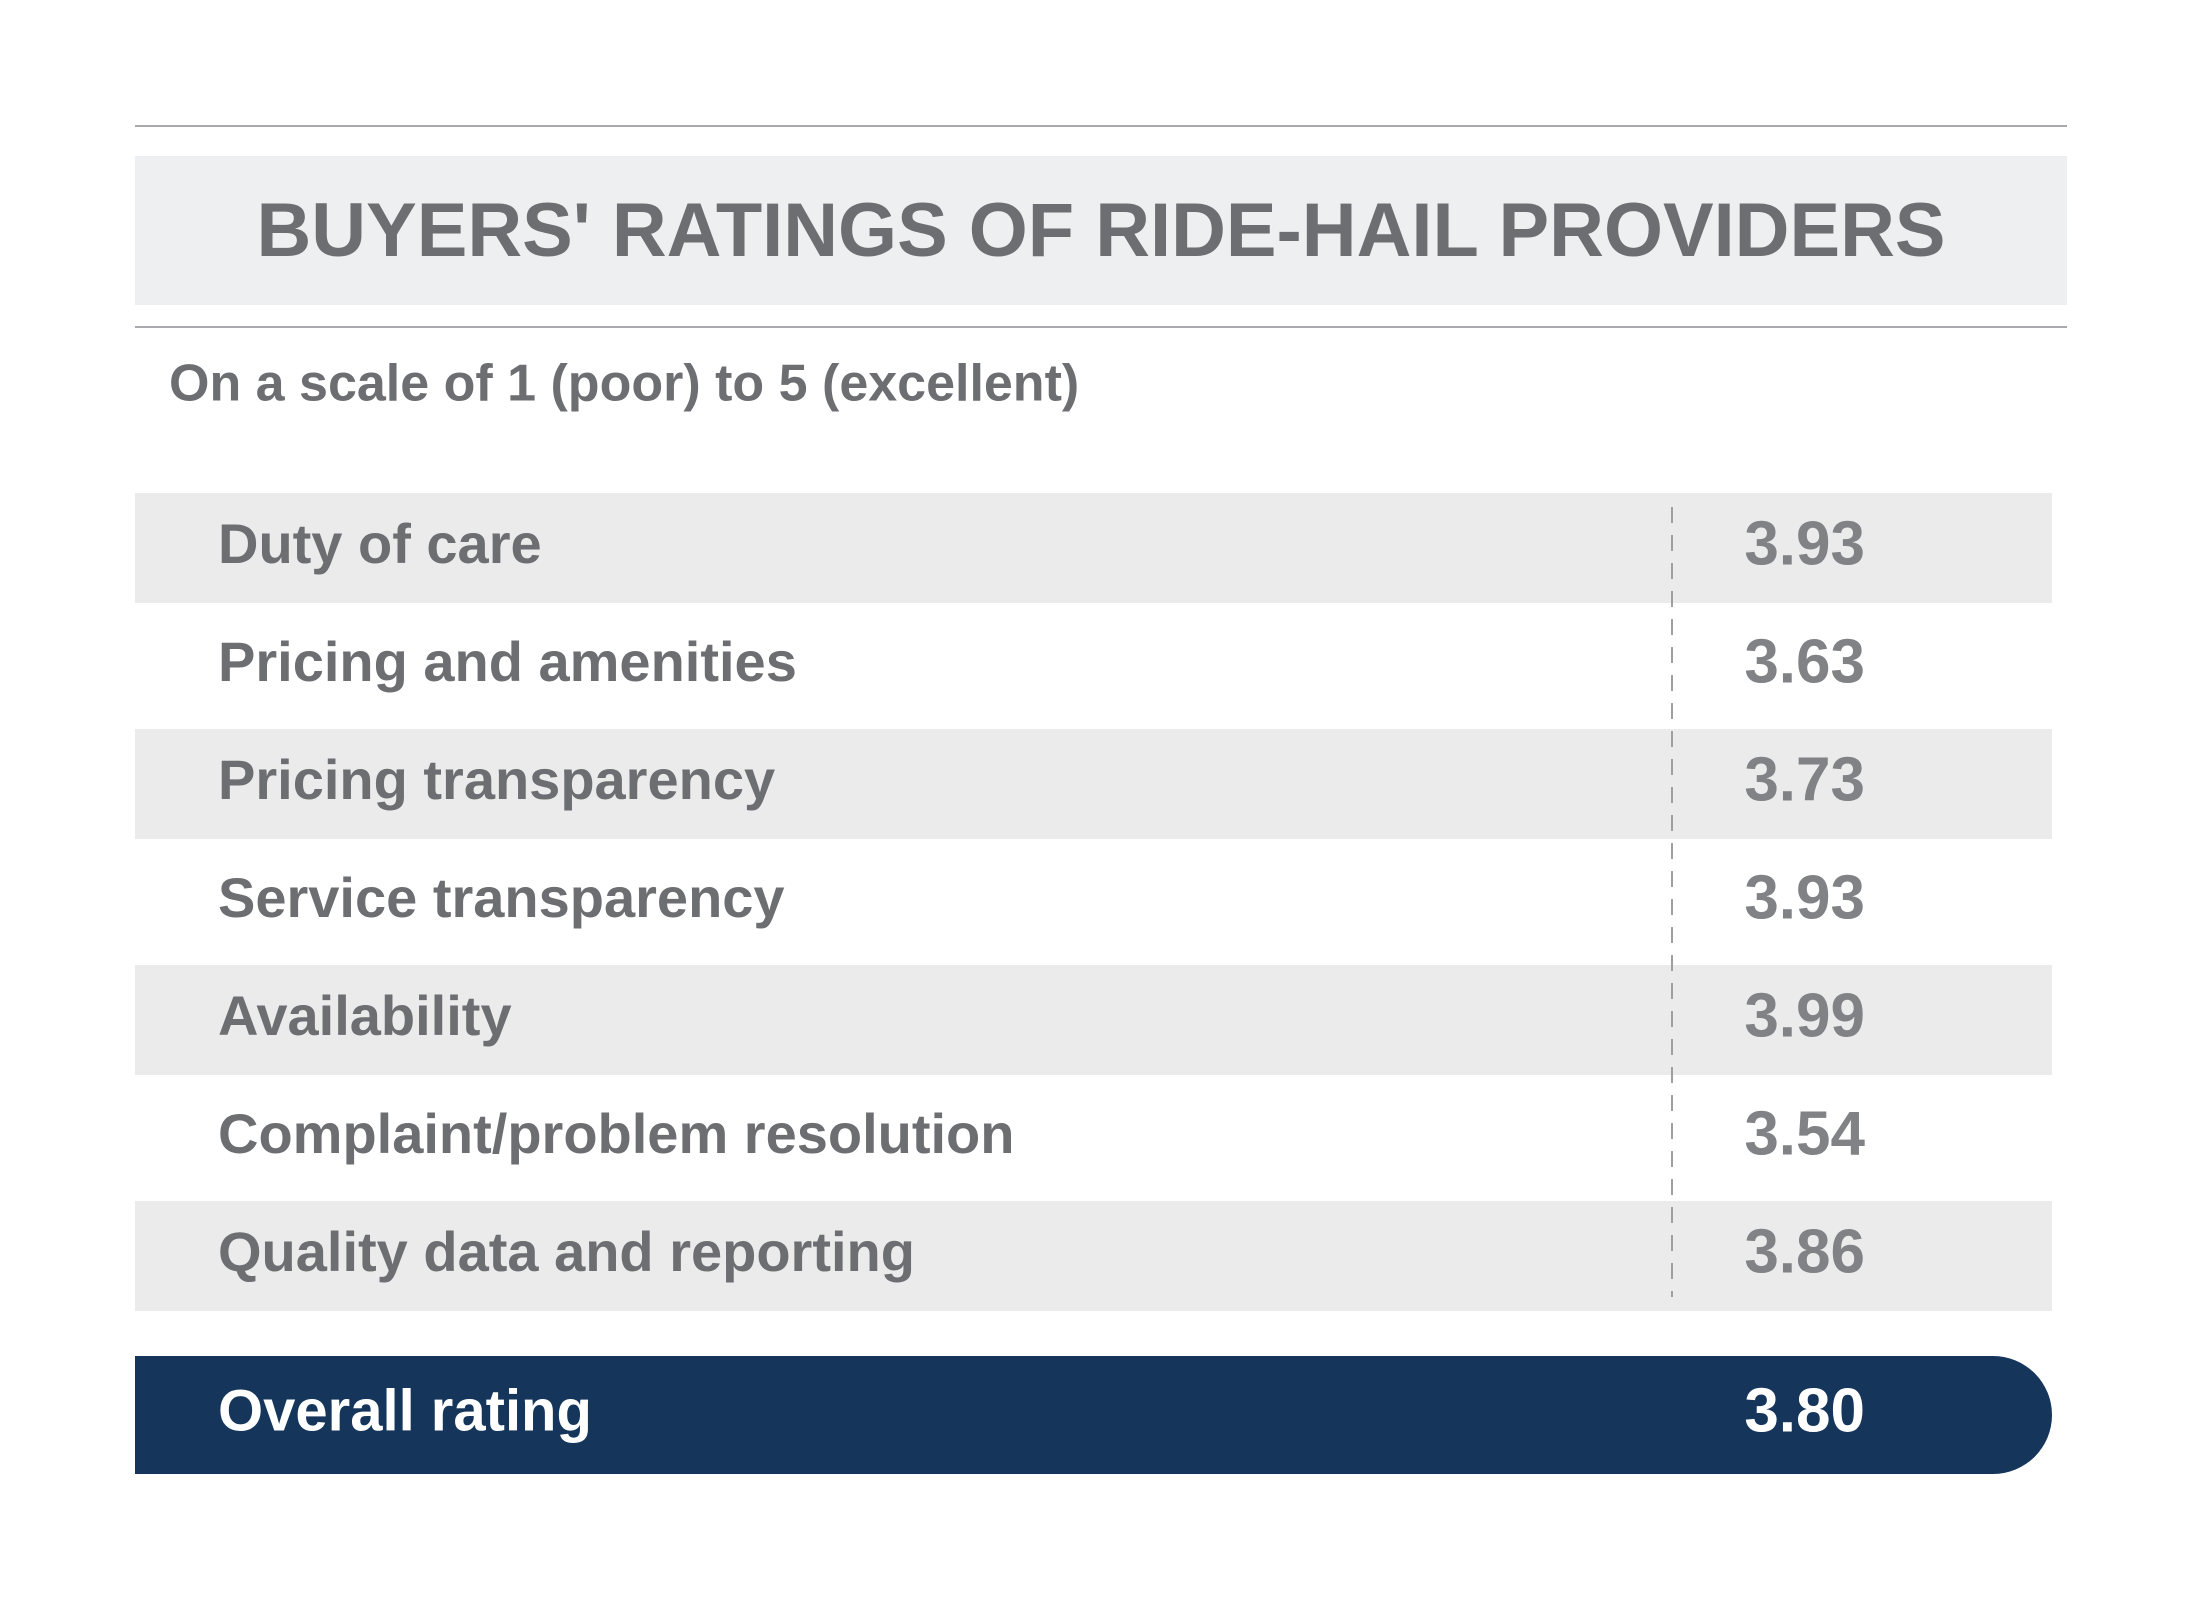 Image resolution: width=2194 pixels, height=1617 pixels. What do you see at coordinates (624, 384) in the screenshot?
I see `subtitle: On a scale of 1 (poor) to 5 (excellent)` at bounding box center [624, 384].